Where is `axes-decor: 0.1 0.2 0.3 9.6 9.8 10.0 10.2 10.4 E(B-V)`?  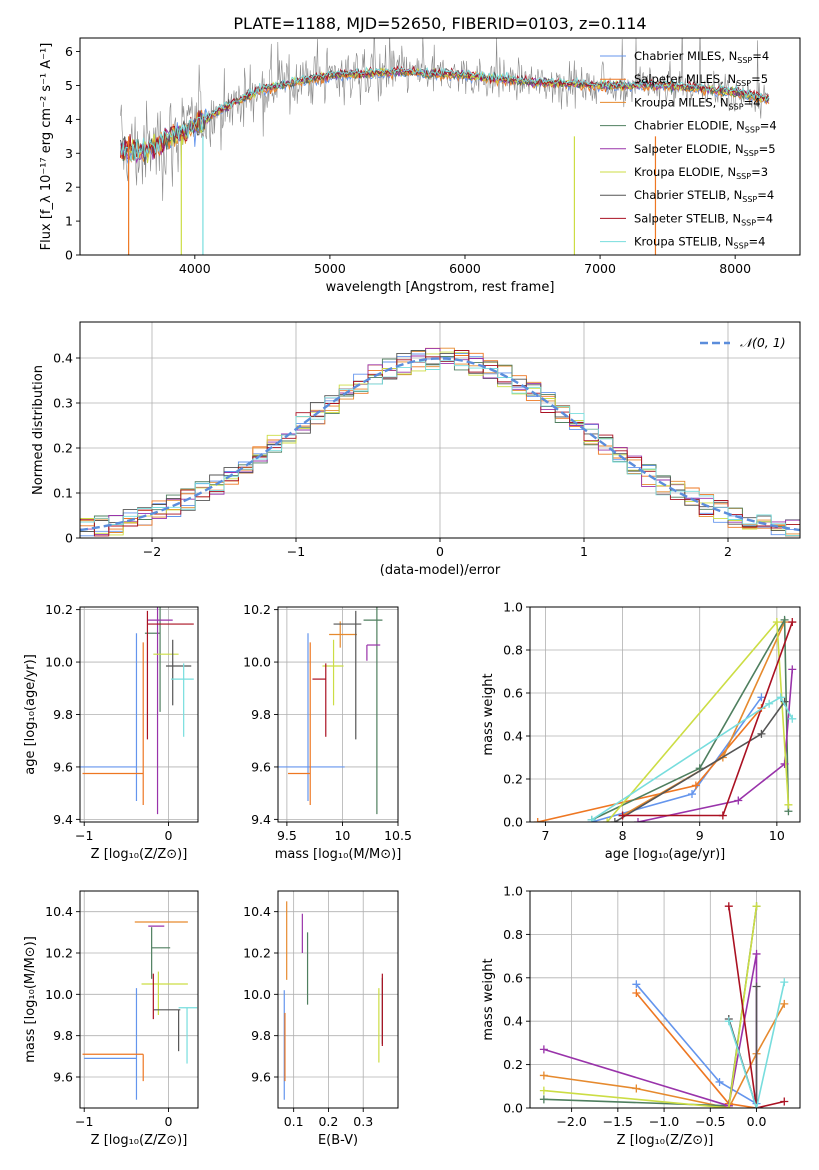
axes-decor: 0.1 0.2 0.3 9.6 9.8 10.0 10.2 10.4 E(B-V) is located at coordinates (321, 1019).